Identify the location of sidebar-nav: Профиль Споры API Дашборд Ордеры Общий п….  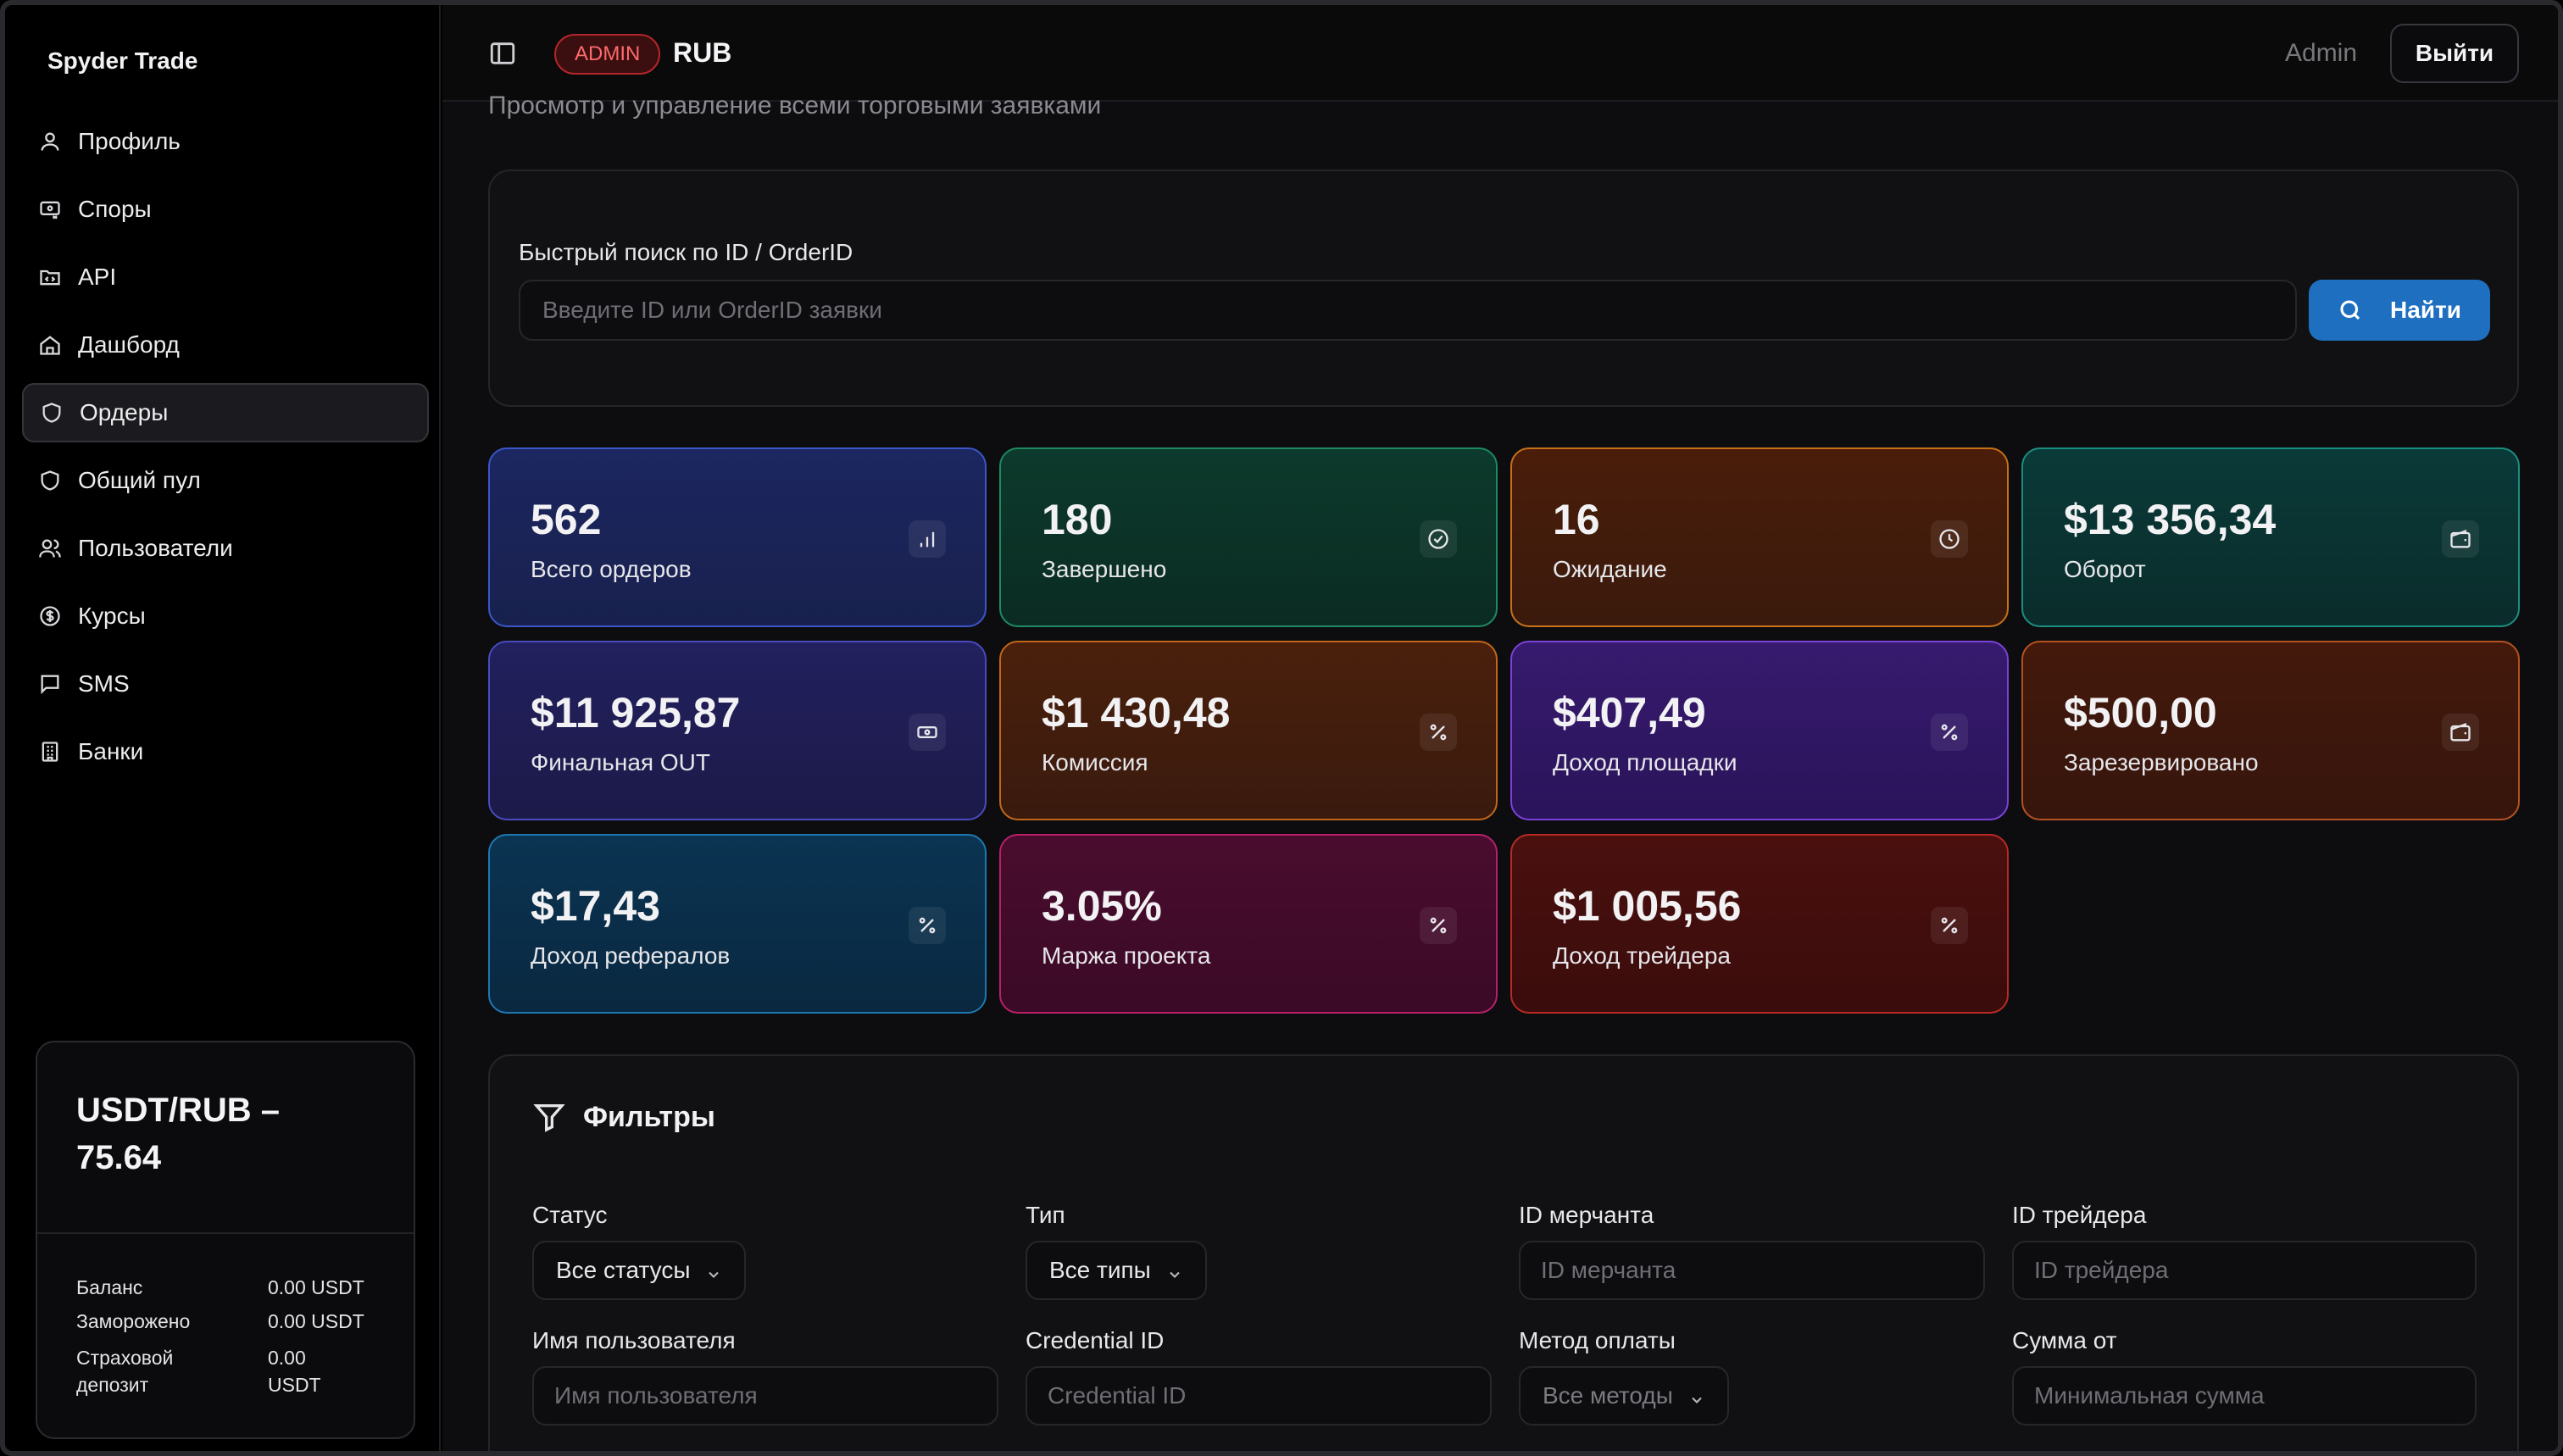
(225, 451).